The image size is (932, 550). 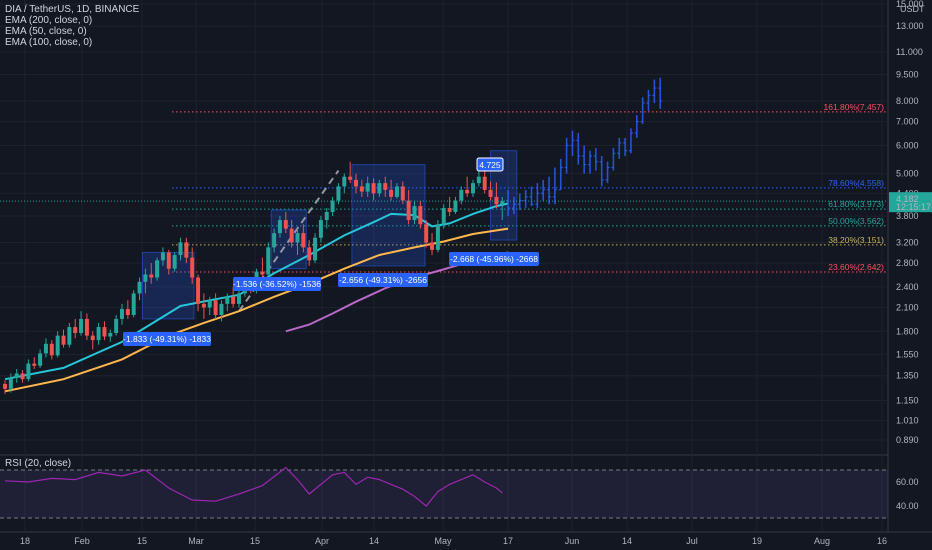 What do you see at coordinates (854, 107) in the screenshot?
I see `fib-label: 161.80%(7.457)` at bounding box center [854, 107].